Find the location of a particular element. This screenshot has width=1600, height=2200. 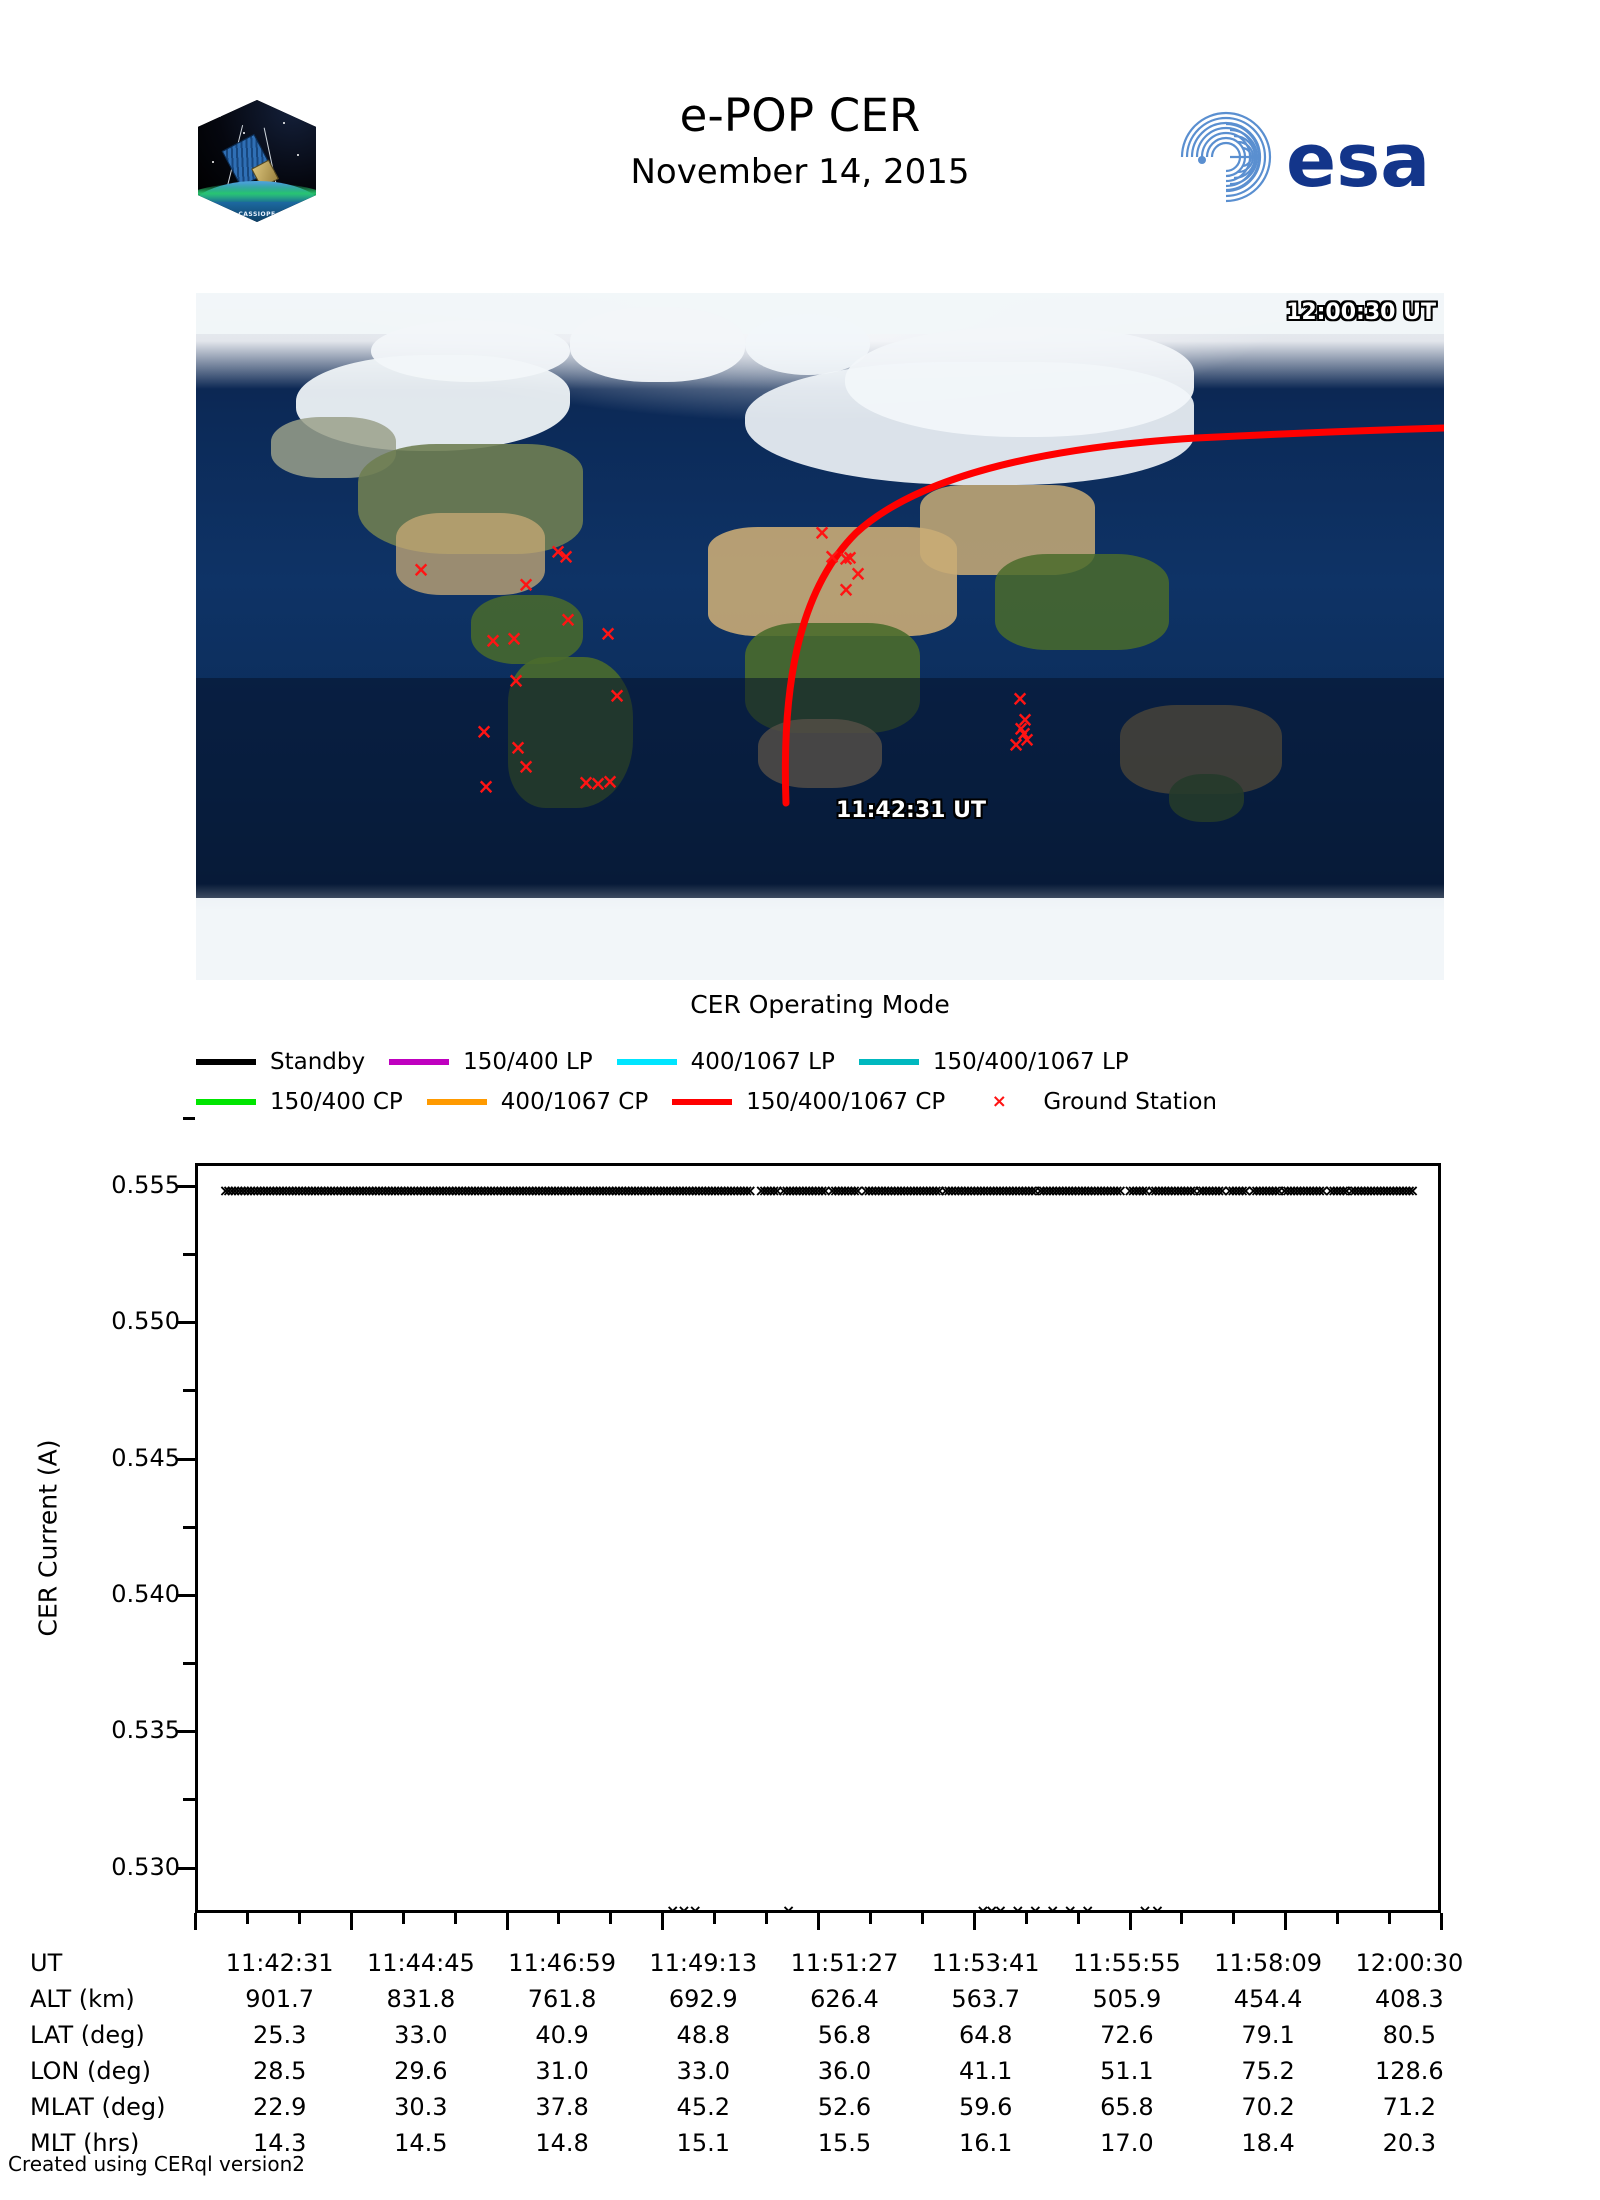

legend-item: 150/400 CP is located at coordinates (299, 1102).